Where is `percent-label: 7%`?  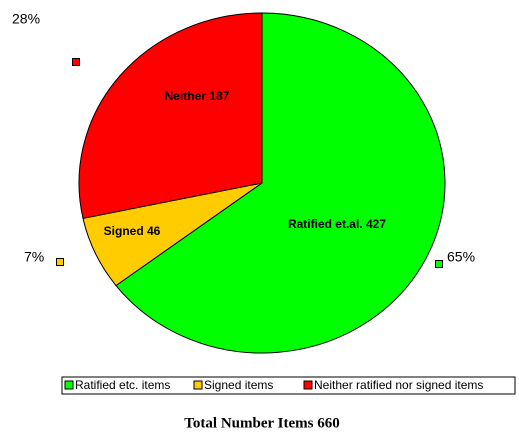
percent-label: 7% is located at coordinates (34, 257).